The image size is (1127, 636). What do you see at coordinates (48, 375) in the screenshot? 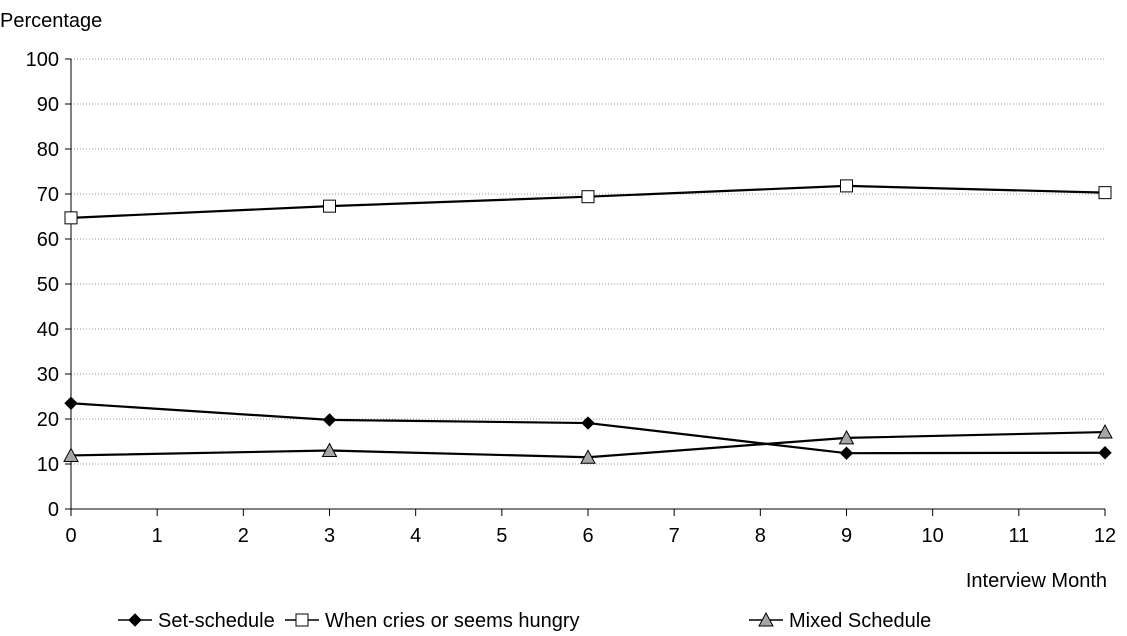
I see `y-tick-label: 30` at bounding box center [48, 375].